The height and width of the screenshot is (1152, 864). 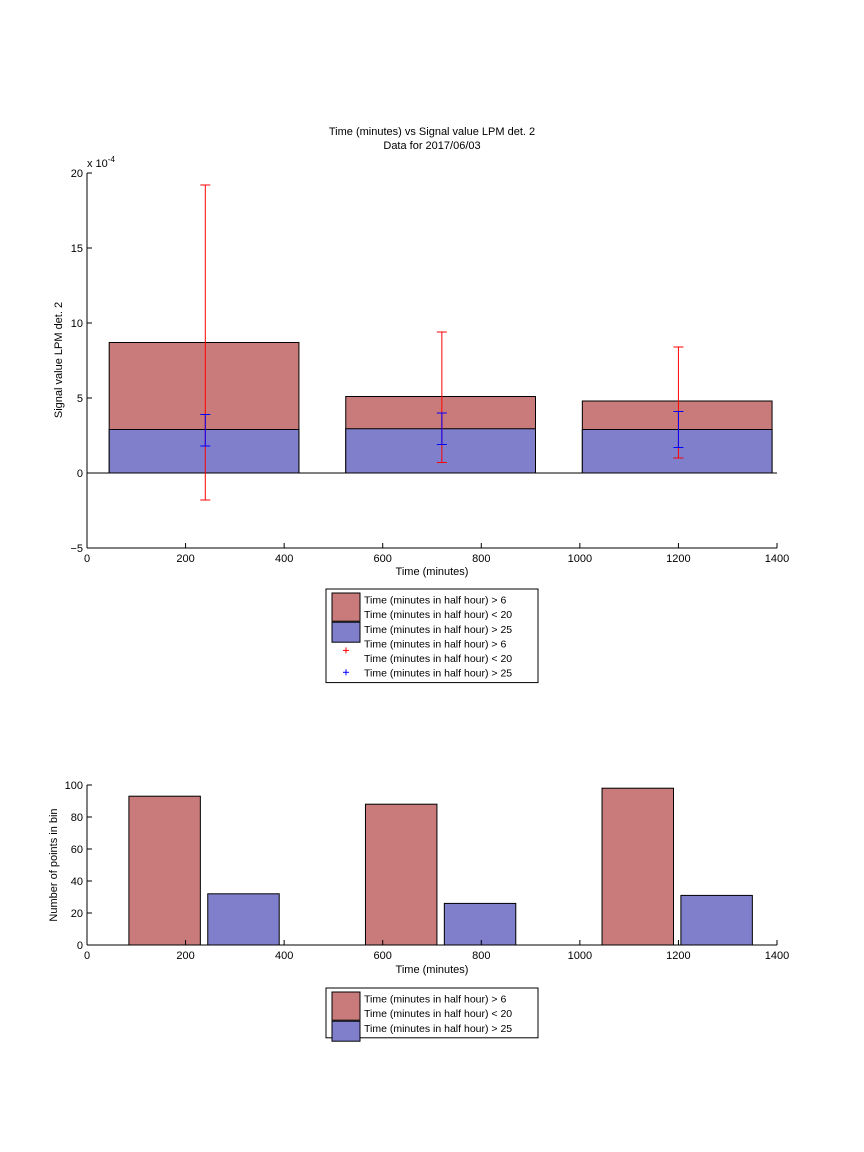 I want to click on y-tick-label: −5, so click(x=76, y=549).